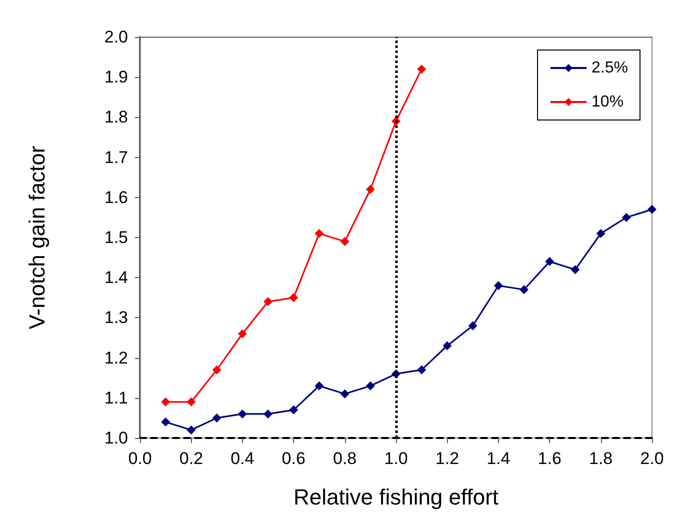  Describe the element at coordinates (600, 458) in the screenshot. I see `x-tick-label: 1.8` at that location.